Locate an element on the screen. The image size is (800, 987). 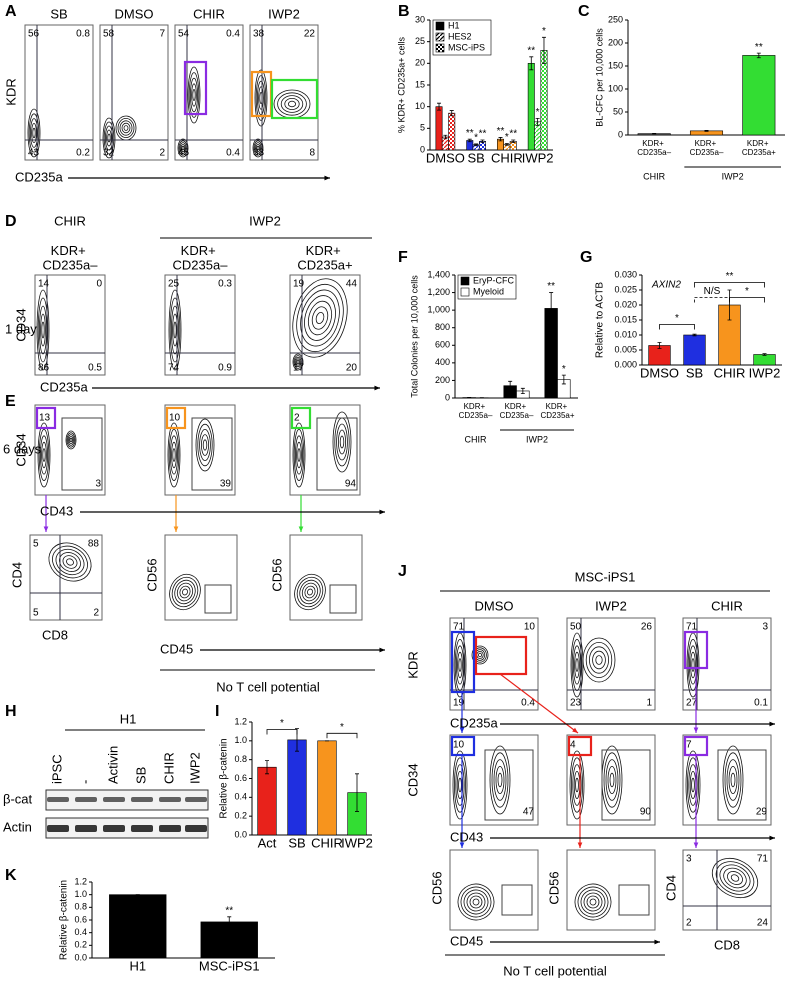
x-tick-label: MSC-iPS1 is located at coordinates (229, 965).